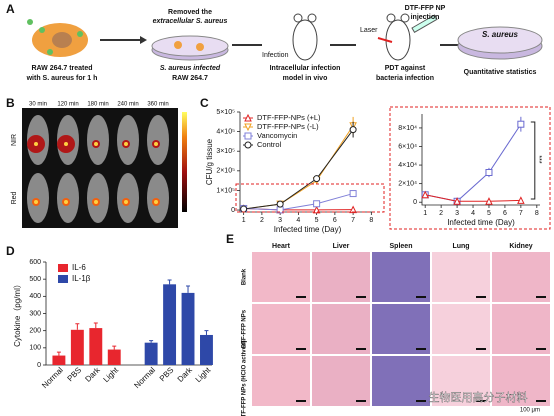  Describe the element at coordinates (111, 374) in the screenshot. I see `x-tick-label: Light` at that location.